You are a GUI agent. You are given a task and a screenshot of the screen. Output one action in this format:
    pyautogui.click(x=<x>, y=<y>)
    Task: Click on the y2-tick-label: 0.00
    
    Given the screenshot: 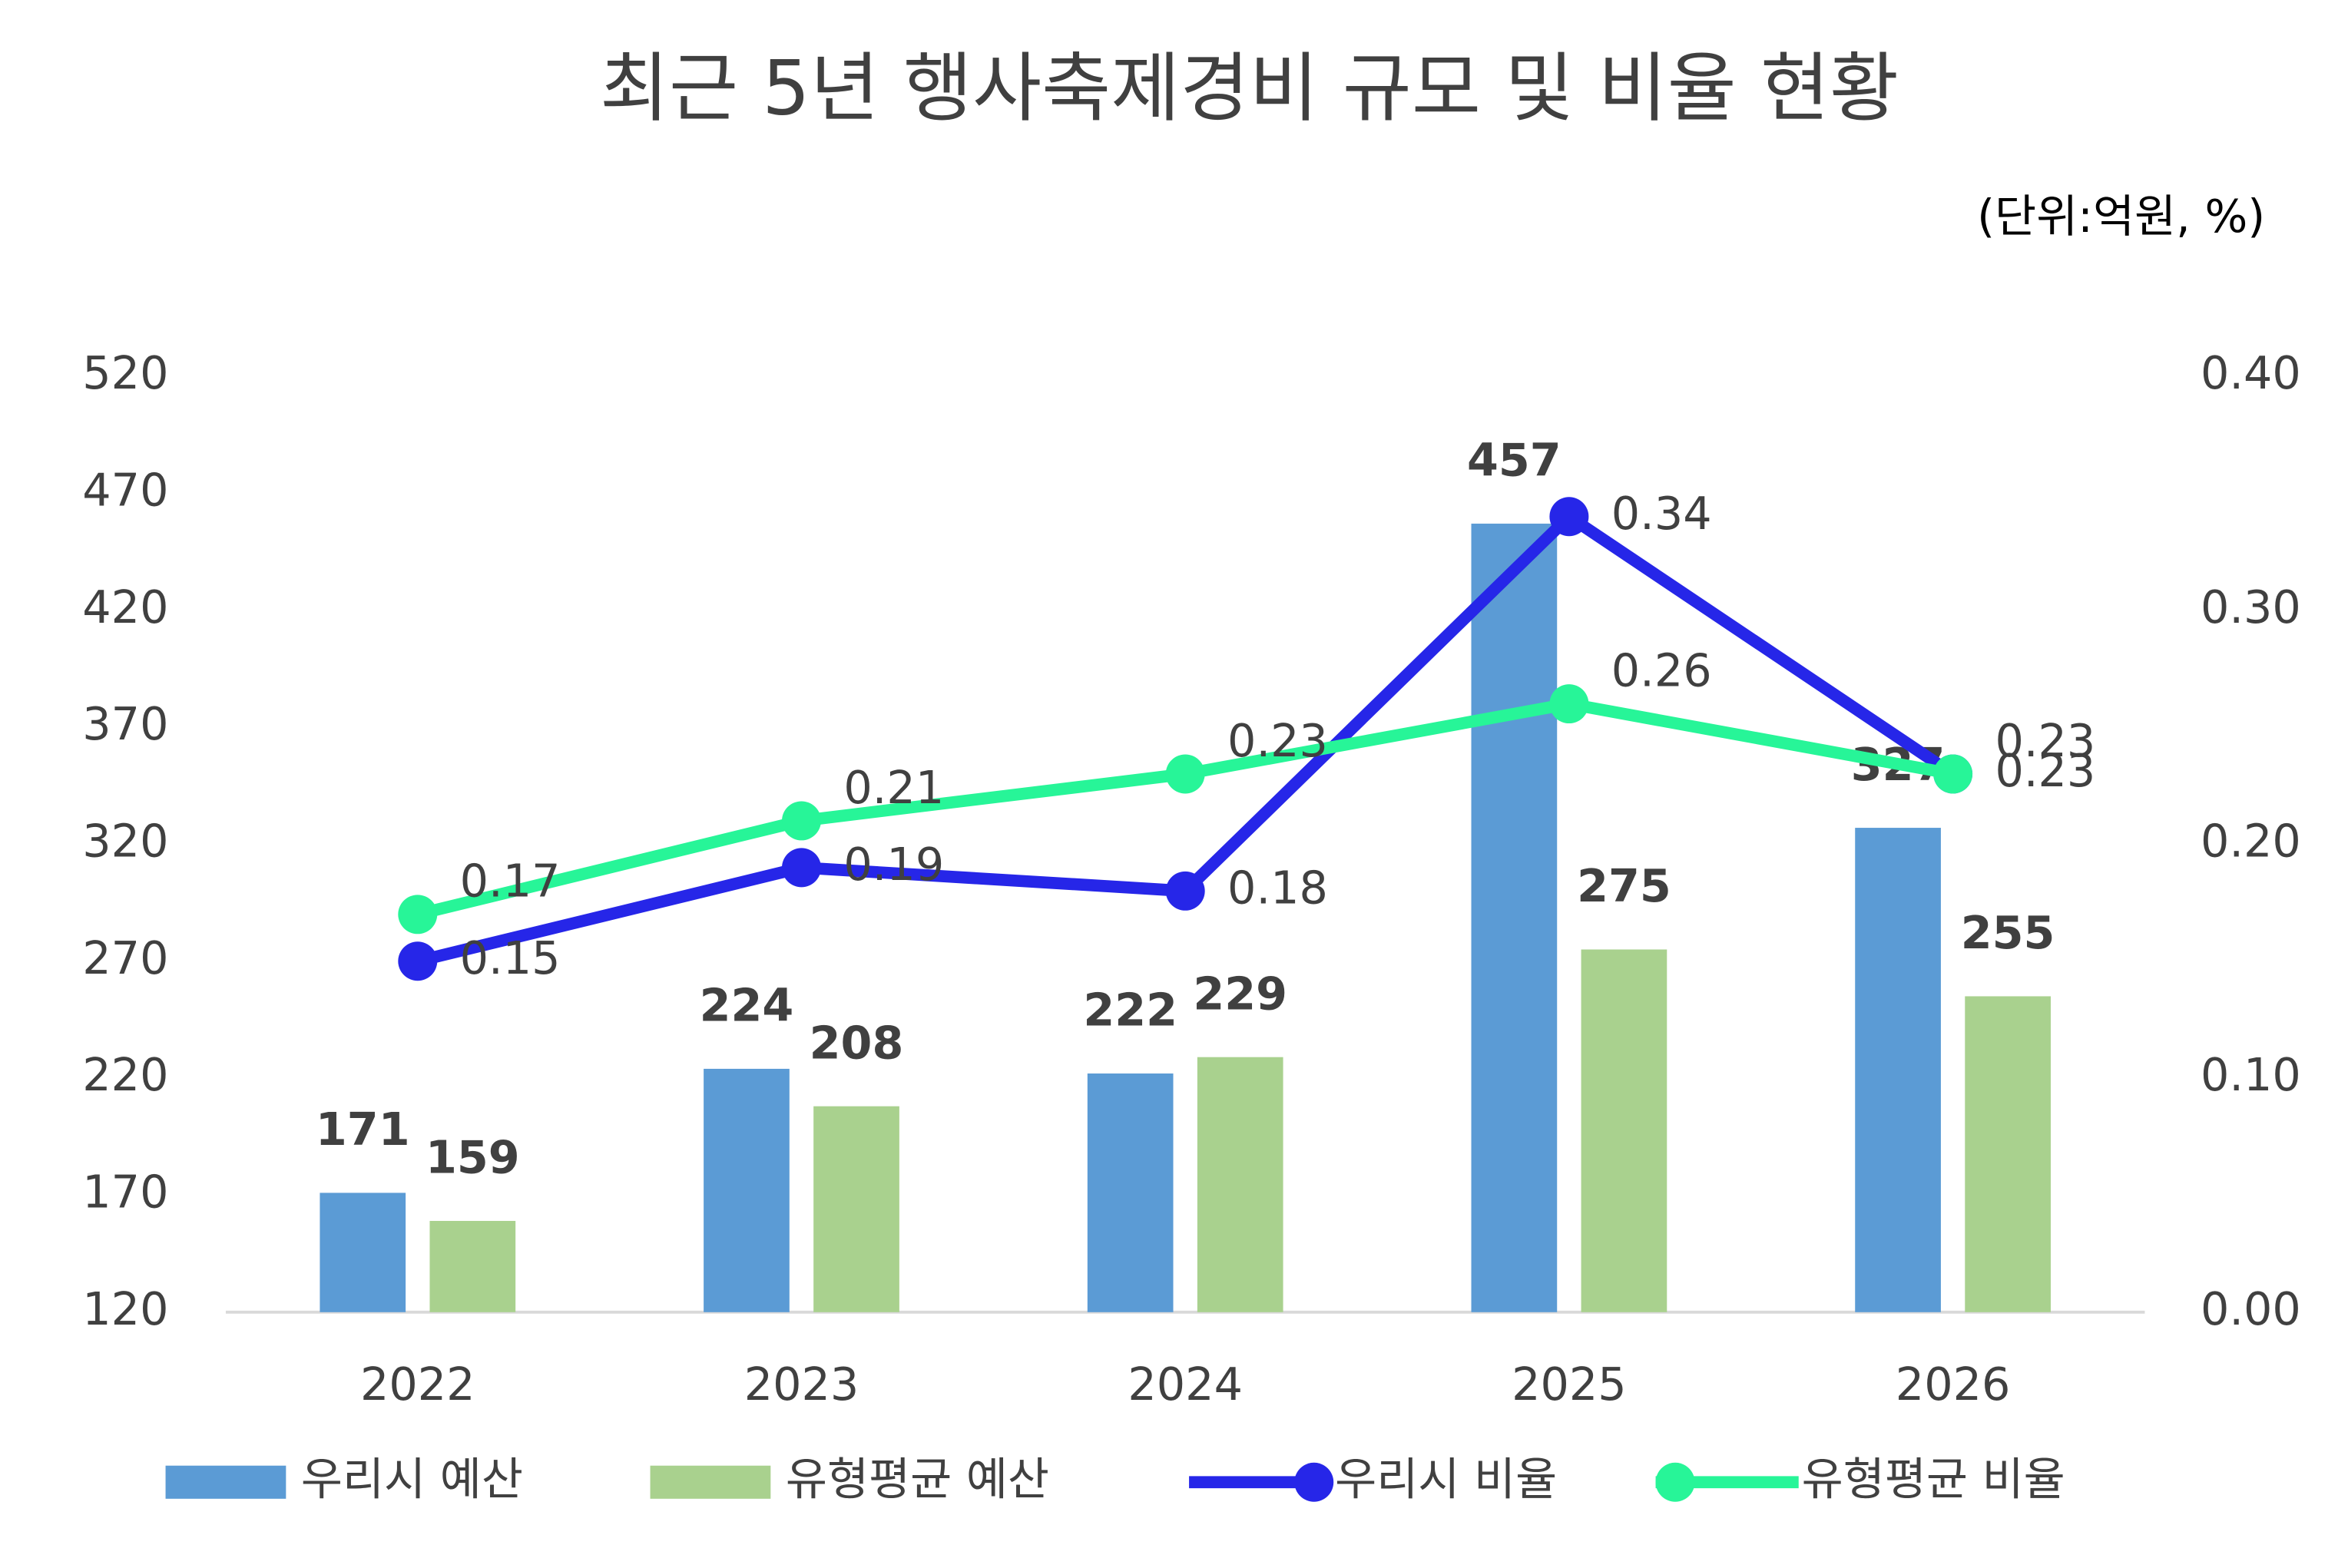 What is the action you would take?
    pyautogui.click(x=2251, y=1308)
    